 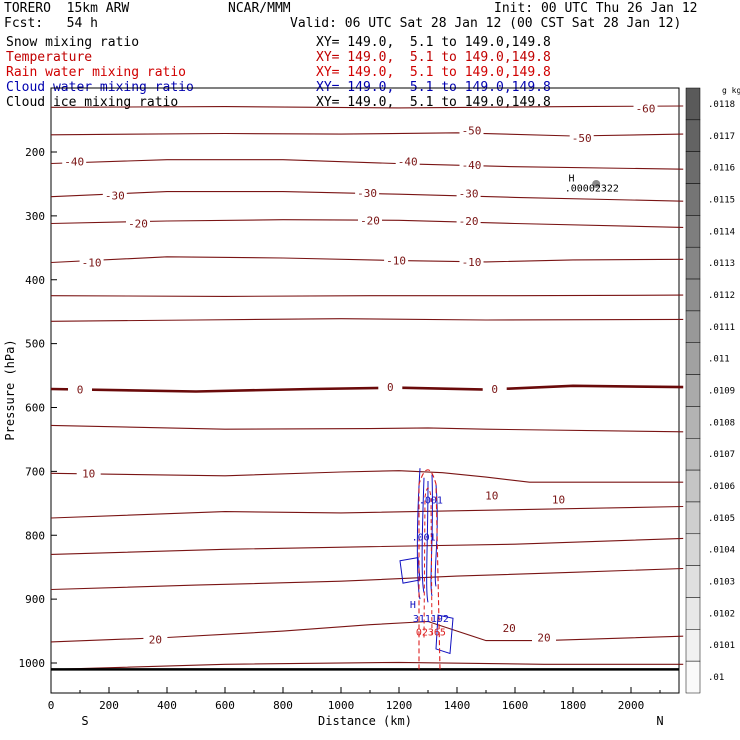 What do you see at coordinates (35, 344) in the screenshot?
I see `y-tick-label-500: 500` at bounding box center [35, 344].